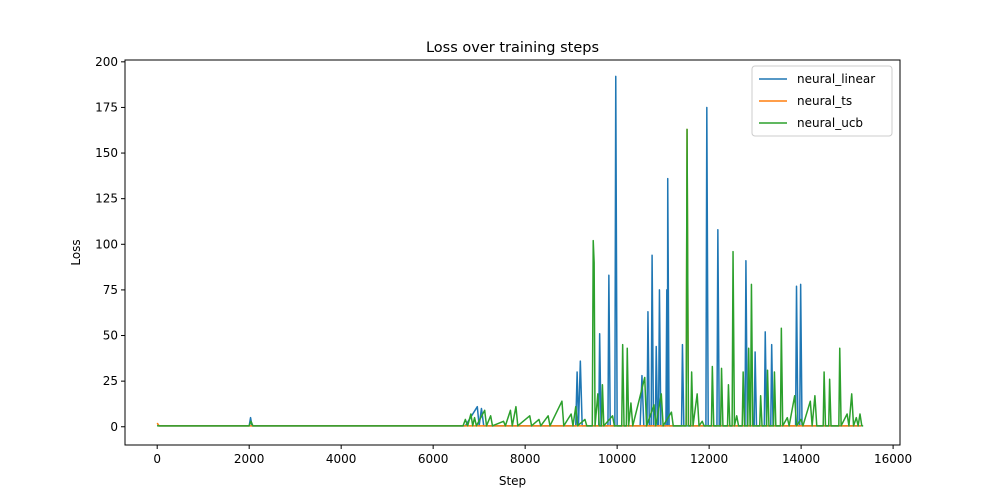  What do you see at coordinates (341, 459) in the screenshot?
I see `x-tick-label: 4000` at bounding box center [341, 459].